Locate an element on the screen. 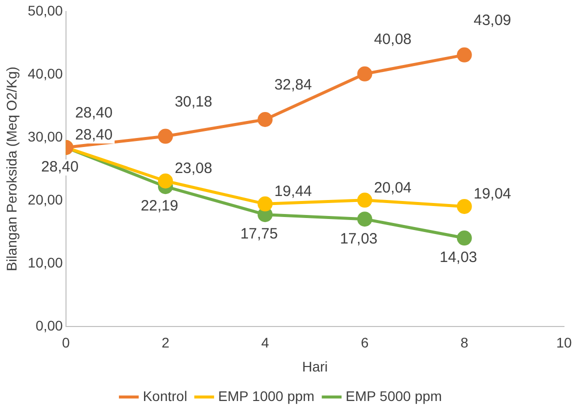 The height and width of the screenshot is (414, 584). data-label: 43,09 is located at coordinates (493, 21).